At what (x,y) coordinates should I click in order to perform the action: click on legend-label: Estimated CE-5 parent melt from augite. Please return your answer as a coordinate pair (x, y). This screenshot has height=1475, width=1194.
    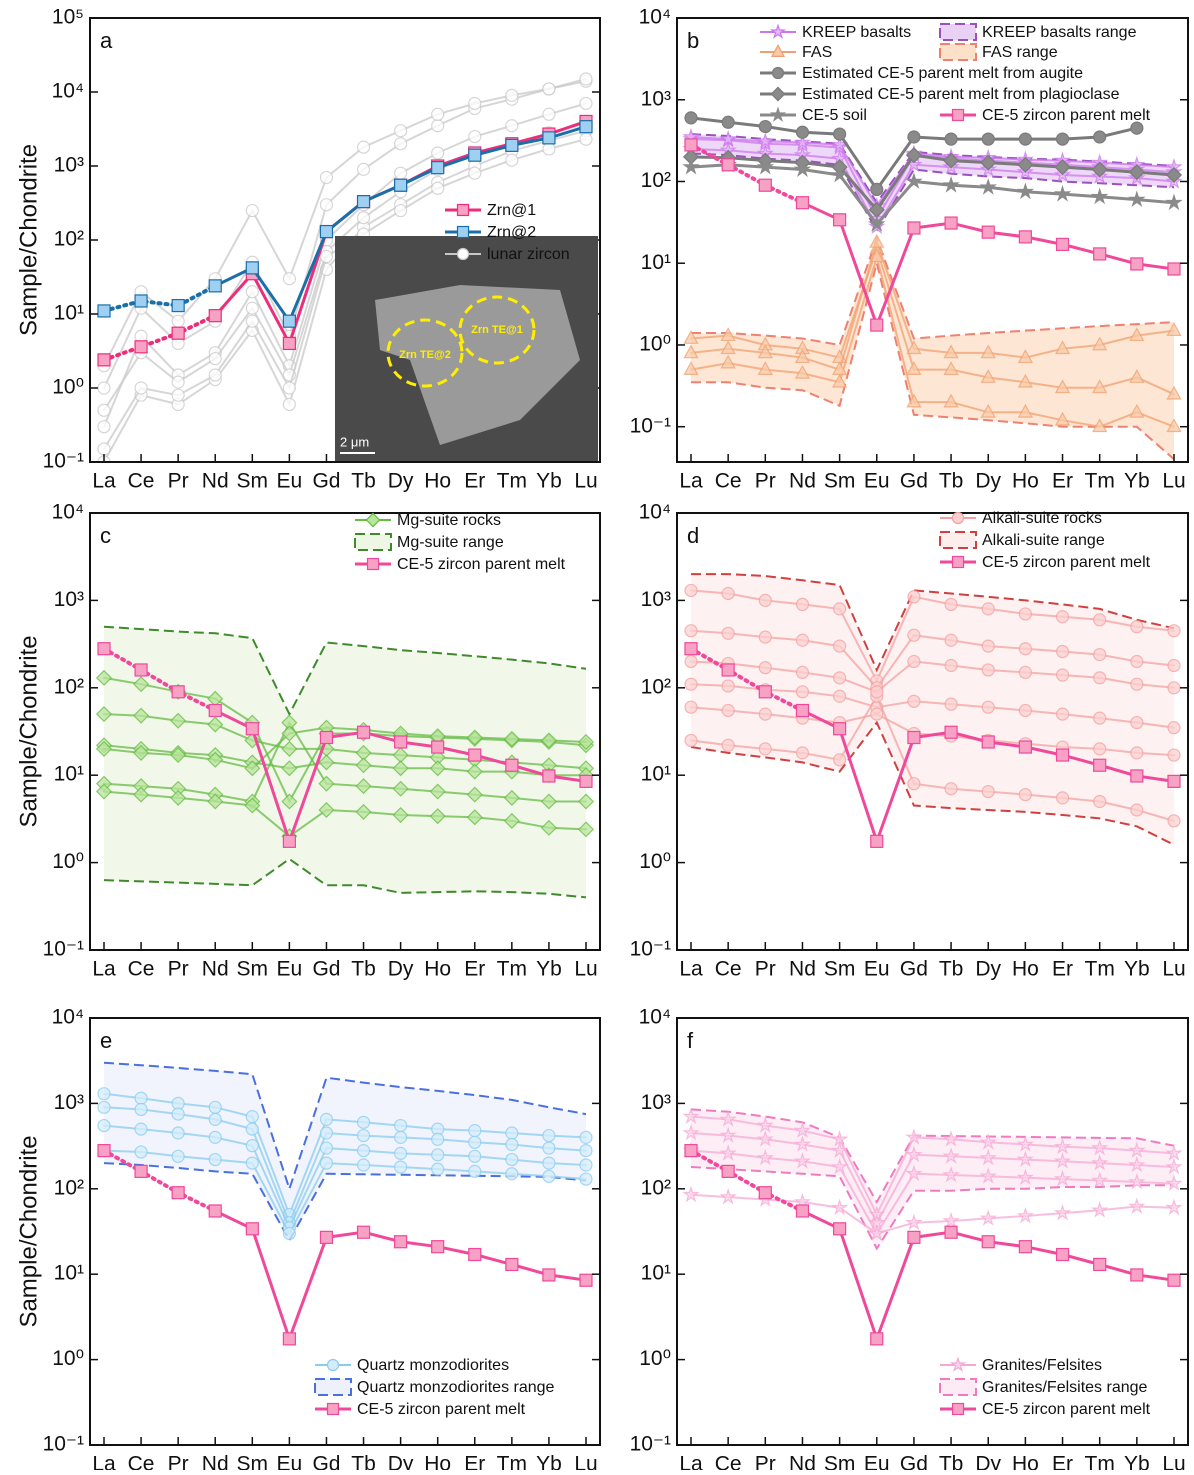
    Looking at the image, I should click on (942, 73).